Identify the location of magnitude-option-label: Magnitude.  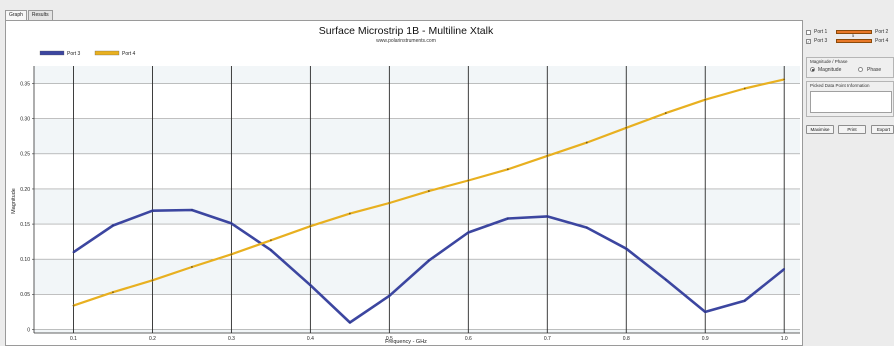
(830, 70).